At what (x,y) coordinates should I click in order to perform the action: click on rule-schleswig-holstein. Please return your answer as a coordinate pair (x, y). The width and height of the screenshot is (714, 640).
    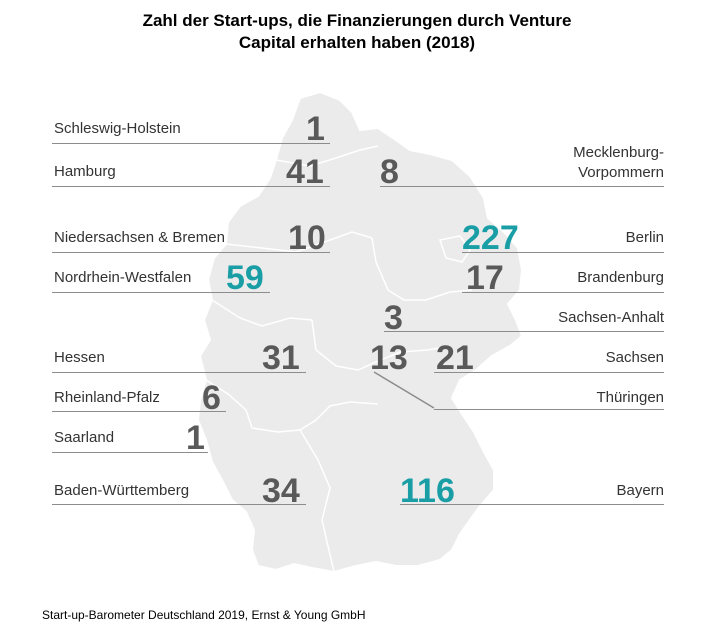
    Looking at the image, I should click on (191, 143).